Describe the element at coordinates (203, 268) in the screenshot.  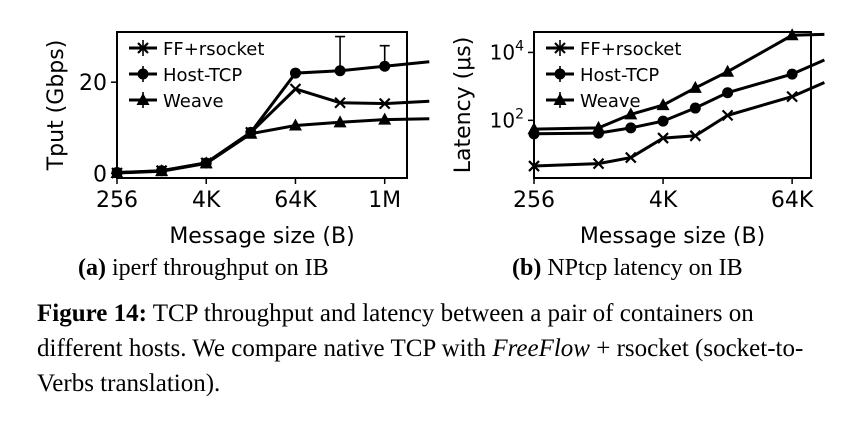
I see `subcaption-a: (a) iperf throughput on IB` at that location.